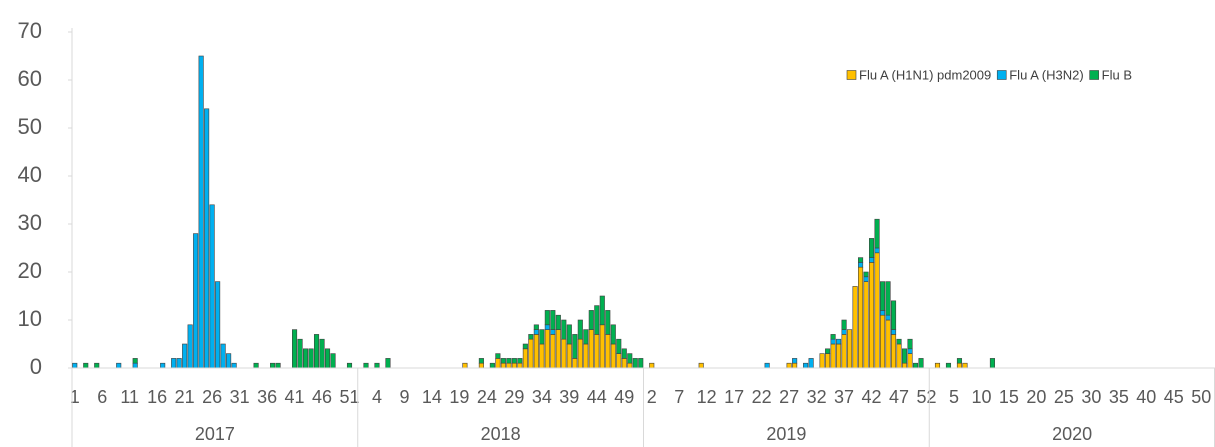 The width and height of the screenshot is (1215, 447). I want to click on y-tick-label: 60, so click(30, 78).